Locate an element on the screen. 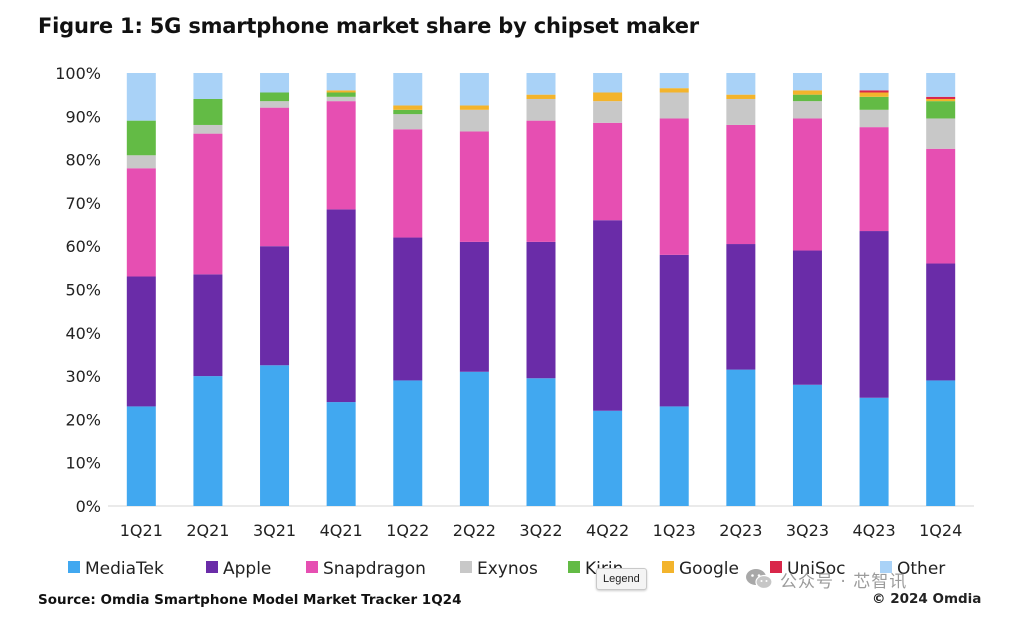 The width and height of the screenshot is (1021, 625). bar-exynos-2q21 is located at coordinates (208, 129).